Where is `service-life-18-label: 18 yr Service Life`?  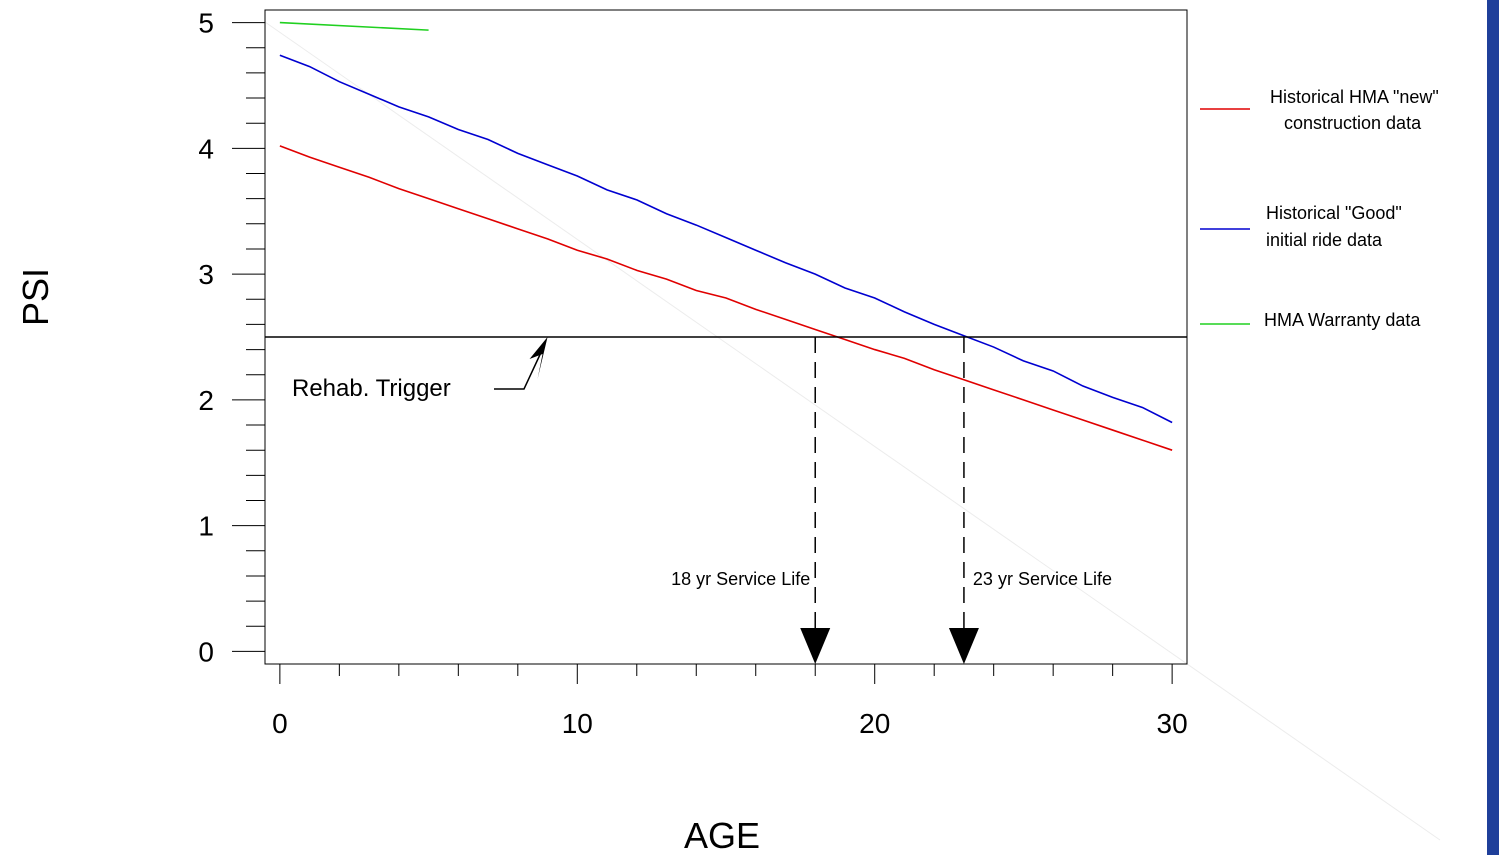 service-life-18-label: 18 yr Service Life is located at coordinates (740, 579).